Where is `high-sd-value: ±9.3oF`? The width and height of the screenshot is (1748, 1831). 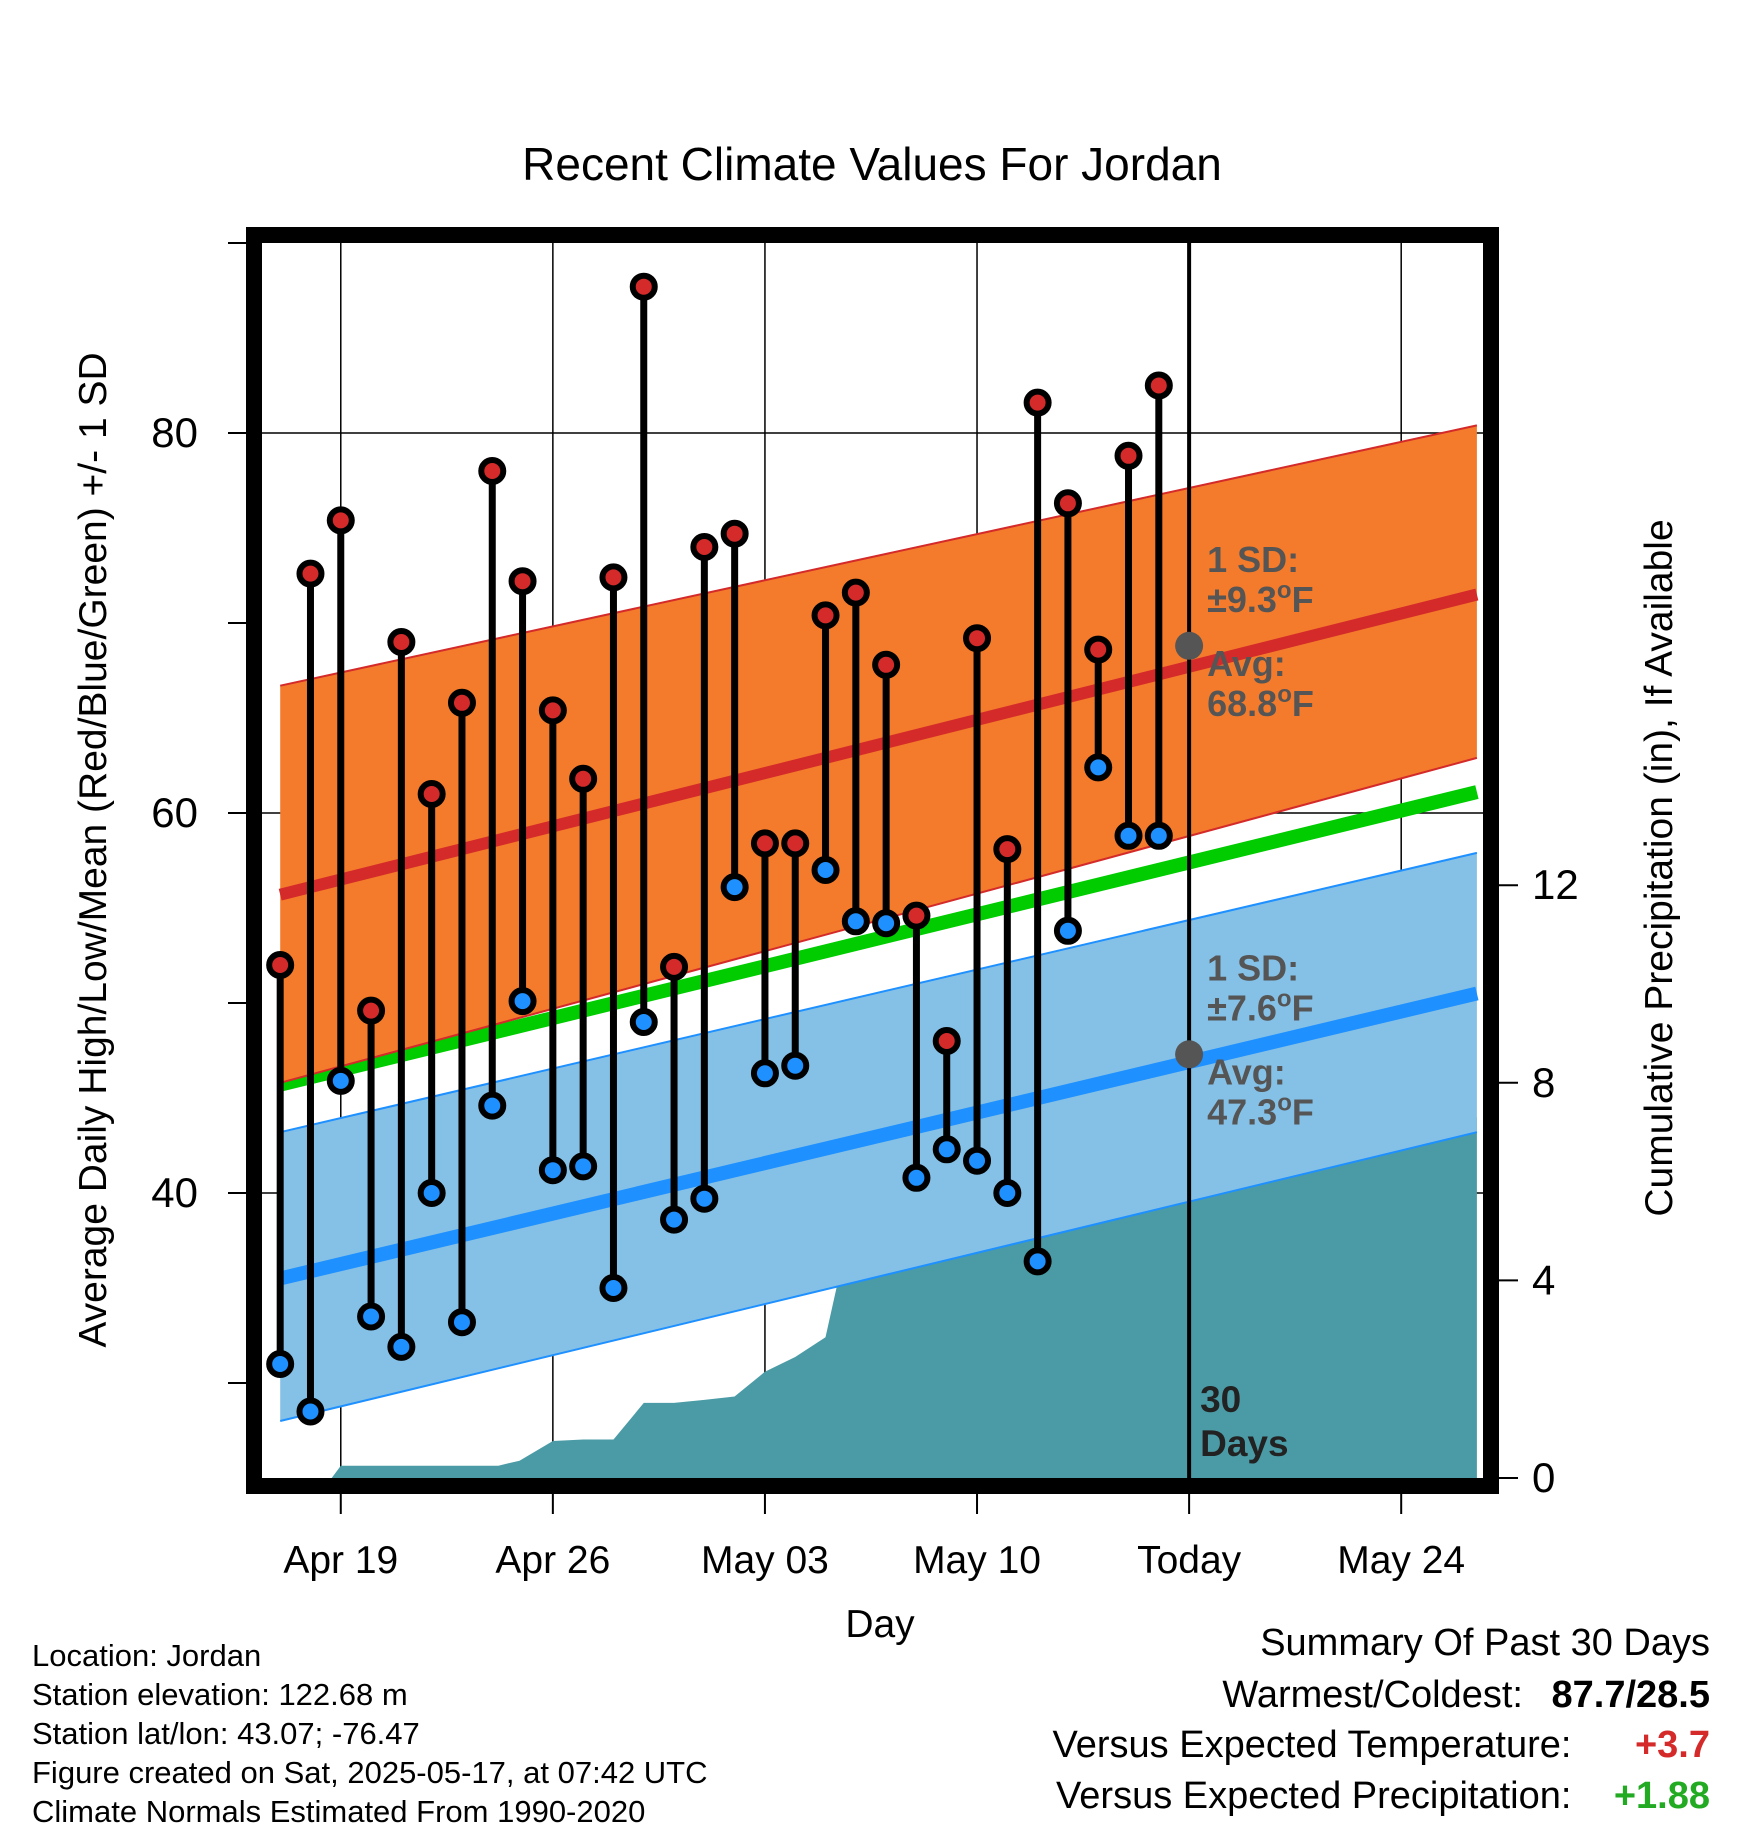 high-sd-value: ±9.3oF is located at coordinates (1260, 598).